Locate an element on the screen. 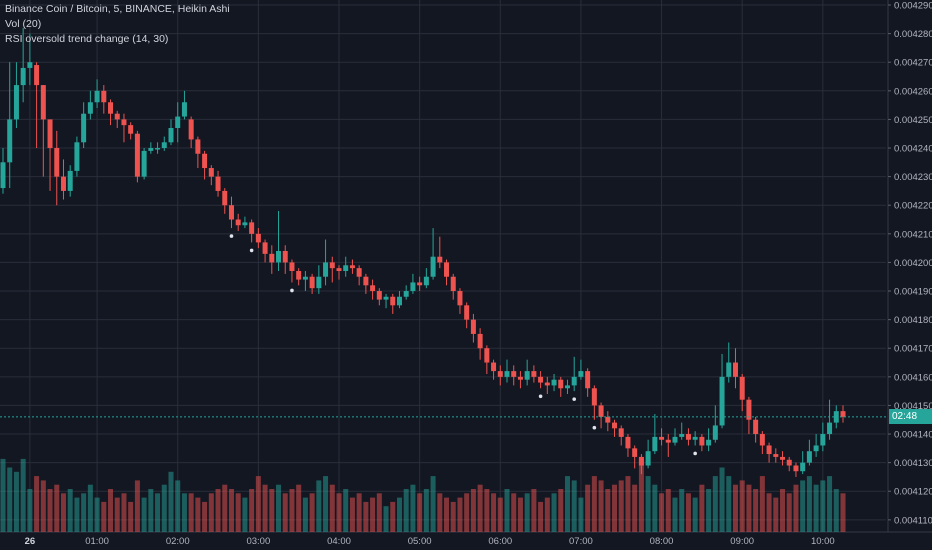  time-tick-label: 03:00 is located at coordinates (258, 541).